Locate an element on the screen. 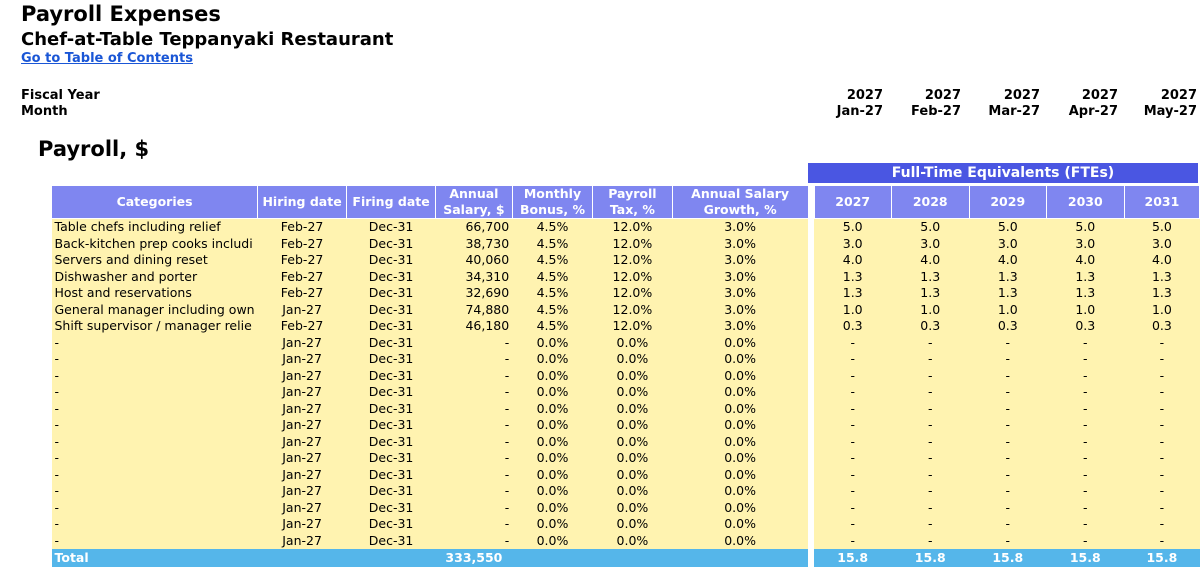  row-category: Dishwasher and porter is located at coordinates (154, 276).